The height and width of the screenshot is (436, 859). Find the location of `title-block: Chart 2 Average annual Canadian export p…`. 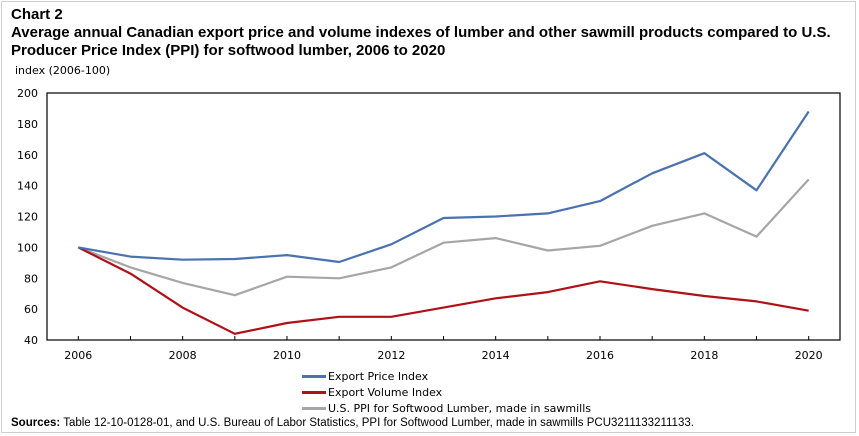

title-block: Chart 2 Average annual Canadian export p… is located at coordinates (426, 33).